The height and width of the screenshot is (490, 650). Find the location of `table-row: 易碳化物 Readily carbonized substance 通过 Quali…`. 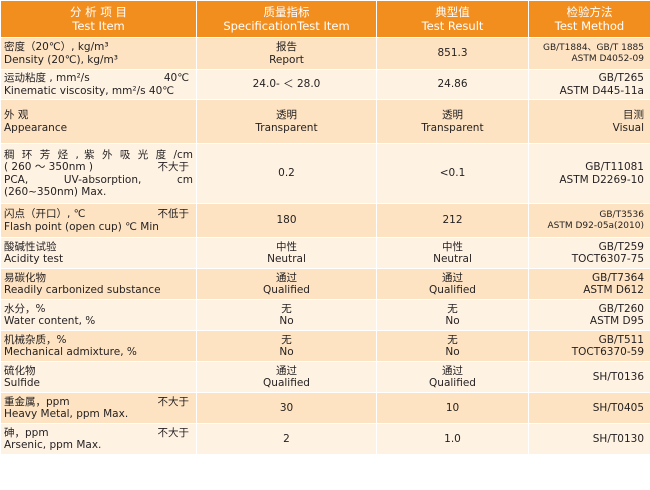

table-row: 易碳化物 Readily carbonized substance 通过 Quali… is located at coordinates (325, 284).